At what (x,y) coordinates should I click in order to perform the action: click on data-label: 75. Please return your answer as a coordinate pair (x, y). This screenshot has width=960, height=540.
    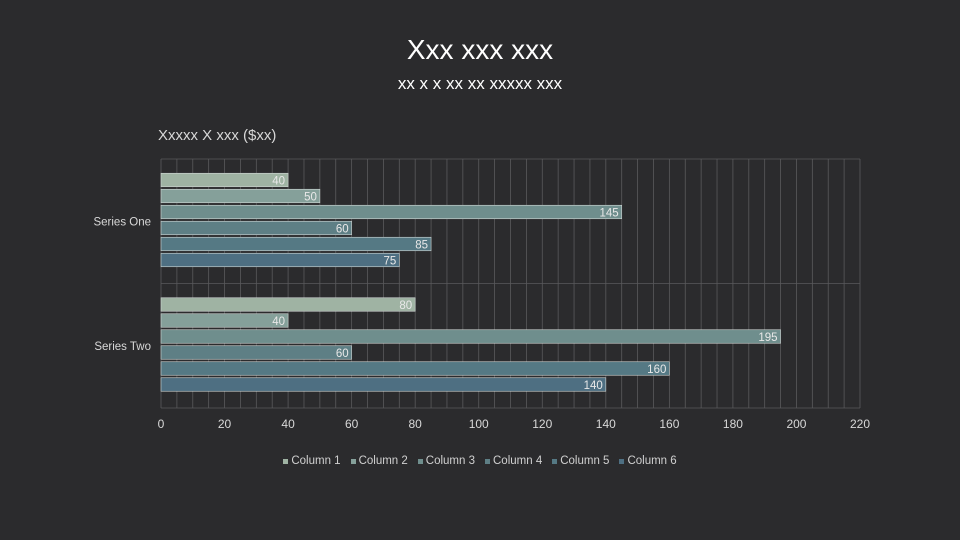
    Looking at the image, I should click on (389, 261).